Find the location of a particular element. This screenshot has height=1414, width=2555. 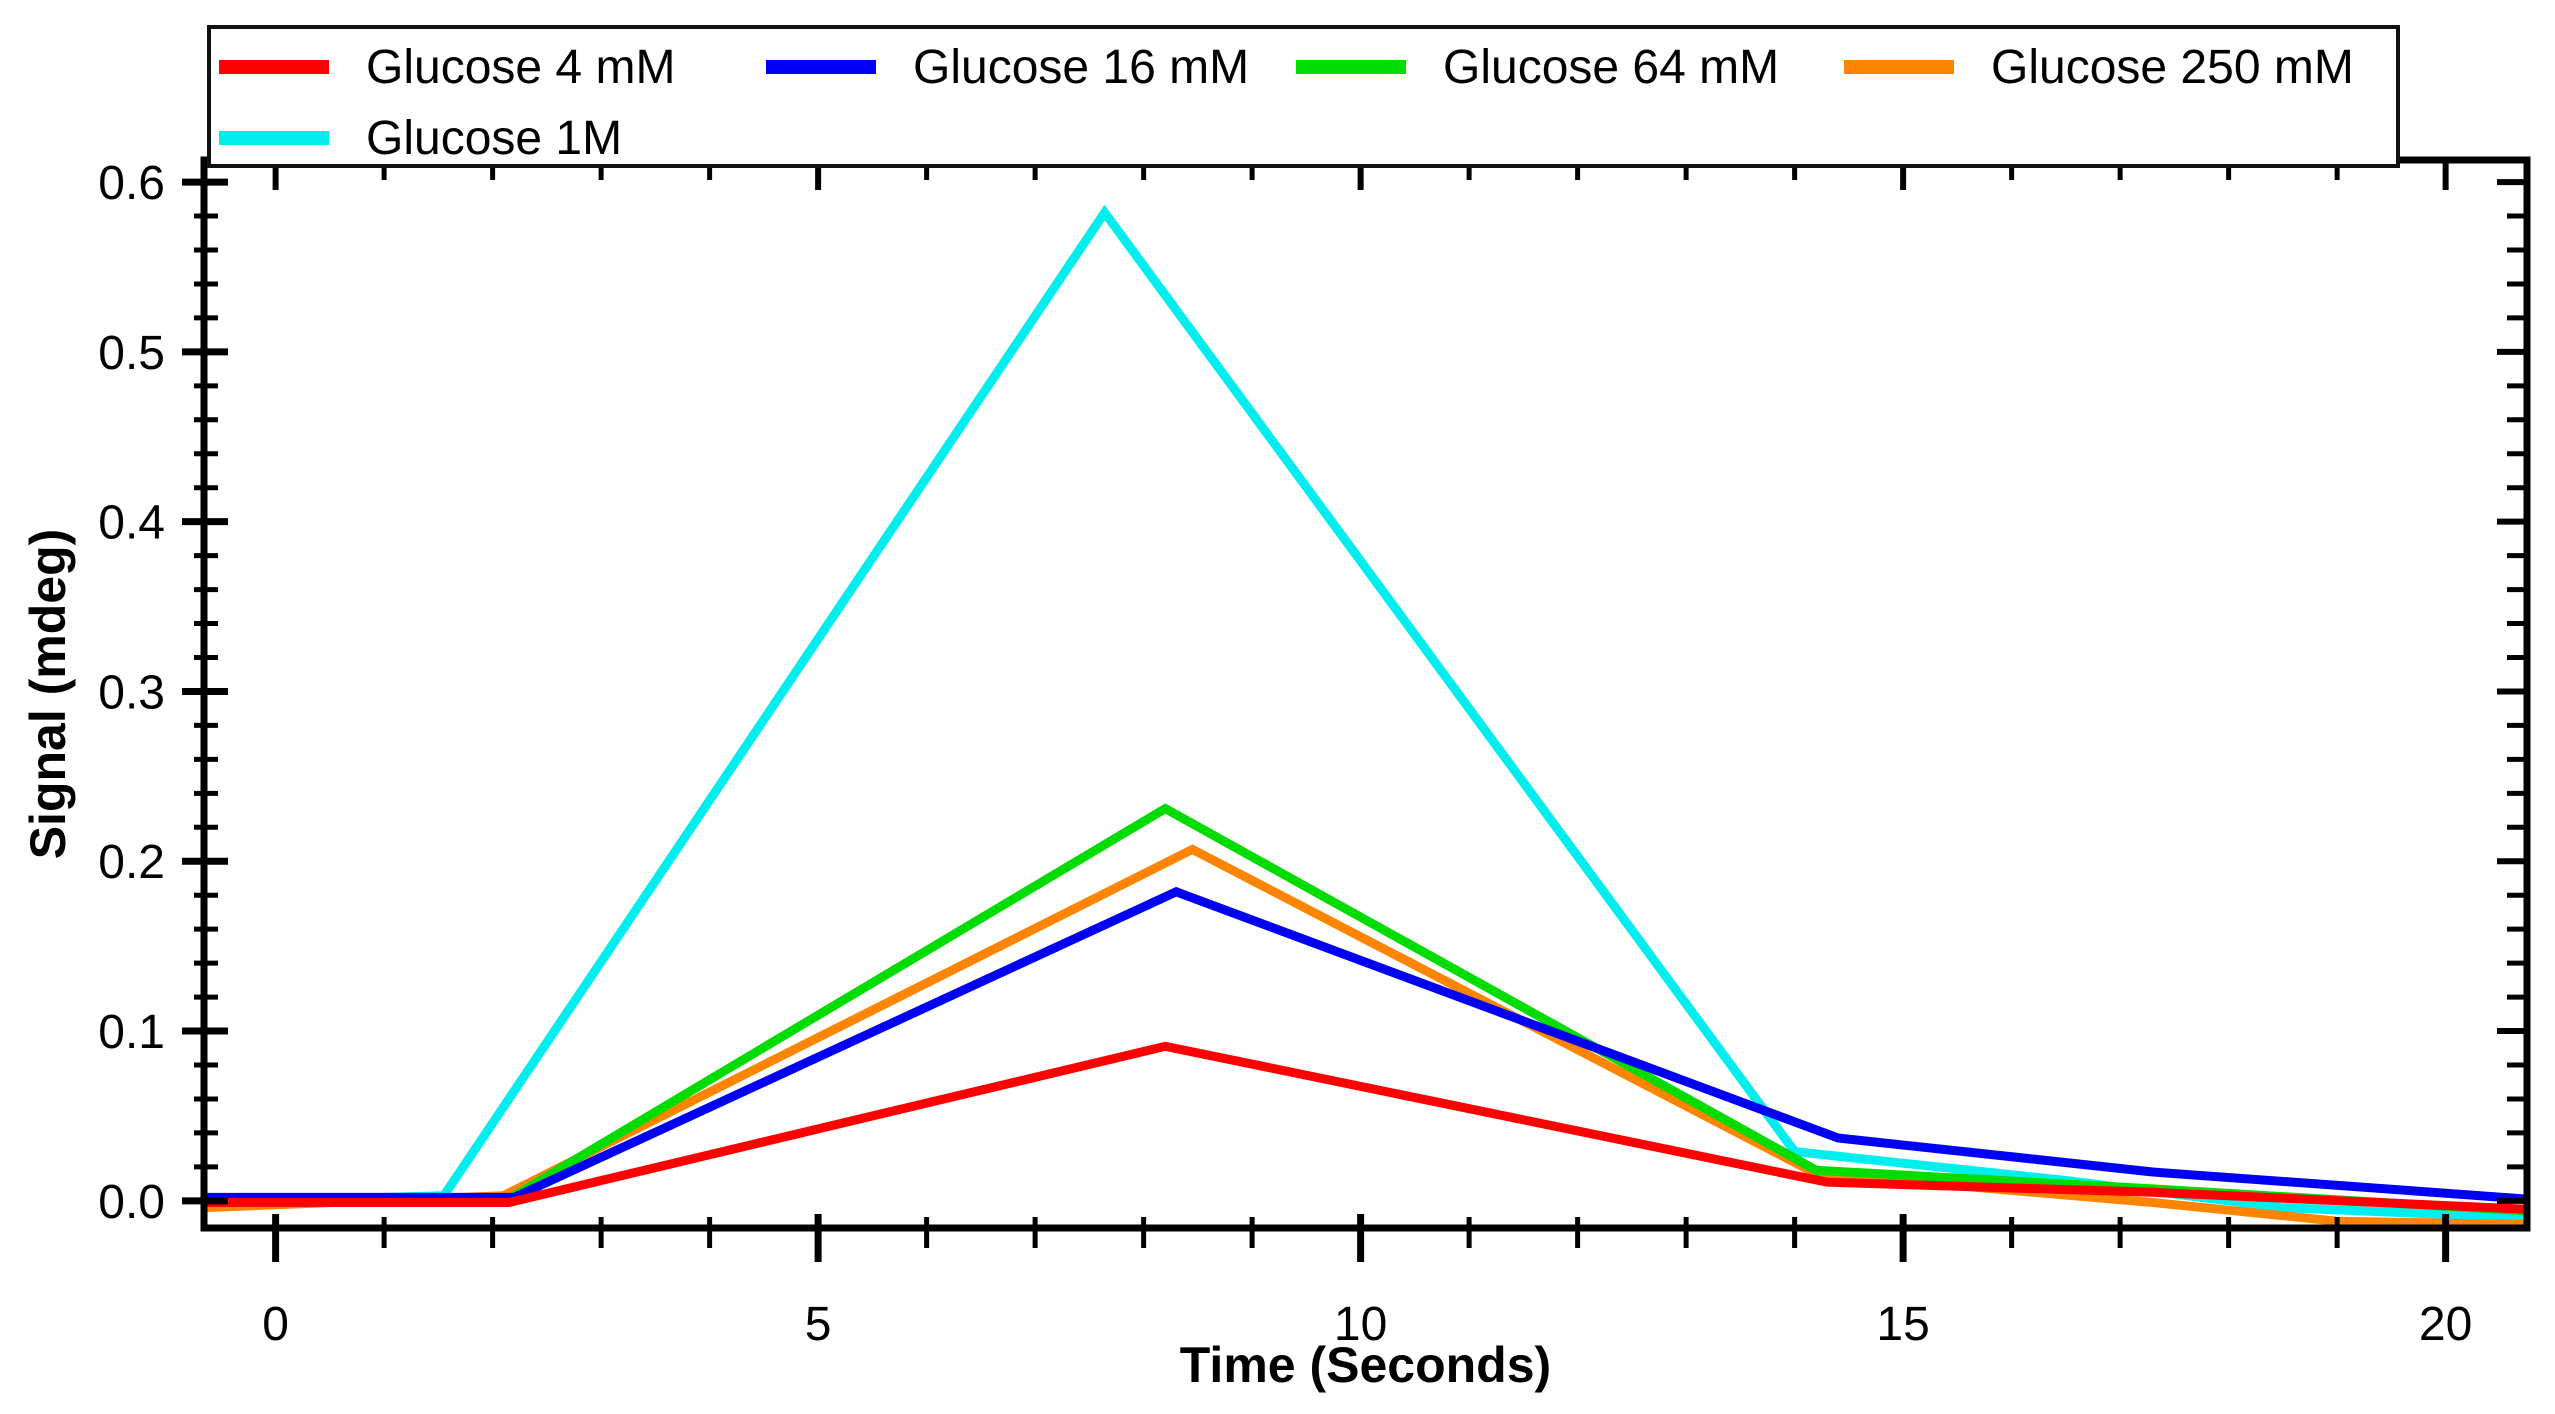

legend-item-glucose-4-mm: Glucose 4 mM is located at coordinates (447, 67).